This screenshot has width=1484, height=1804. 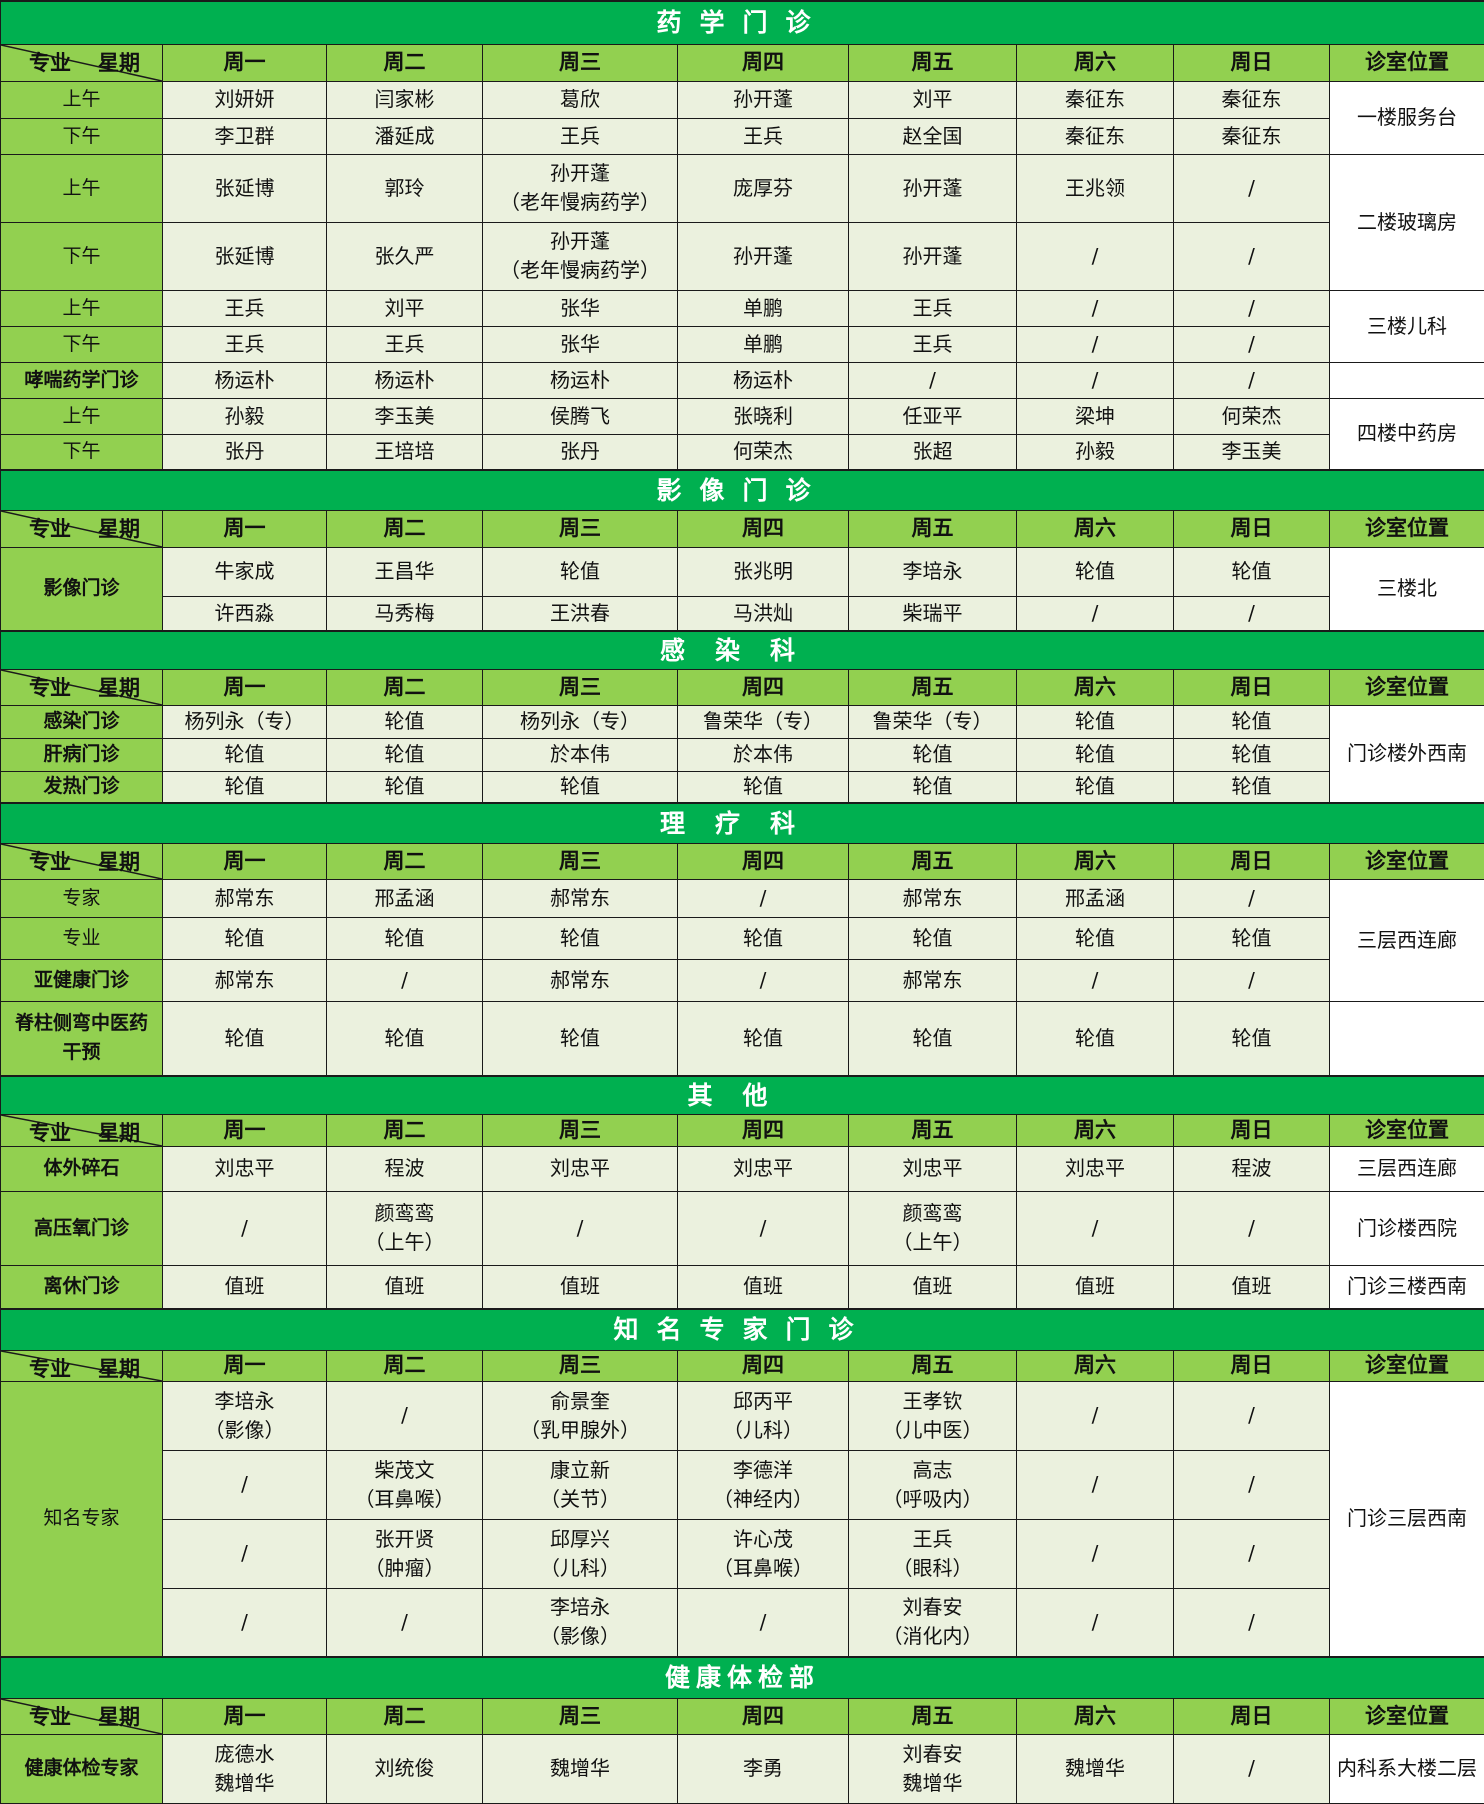 I want to click on section-title: 其他, so click(x=742, y=1095).